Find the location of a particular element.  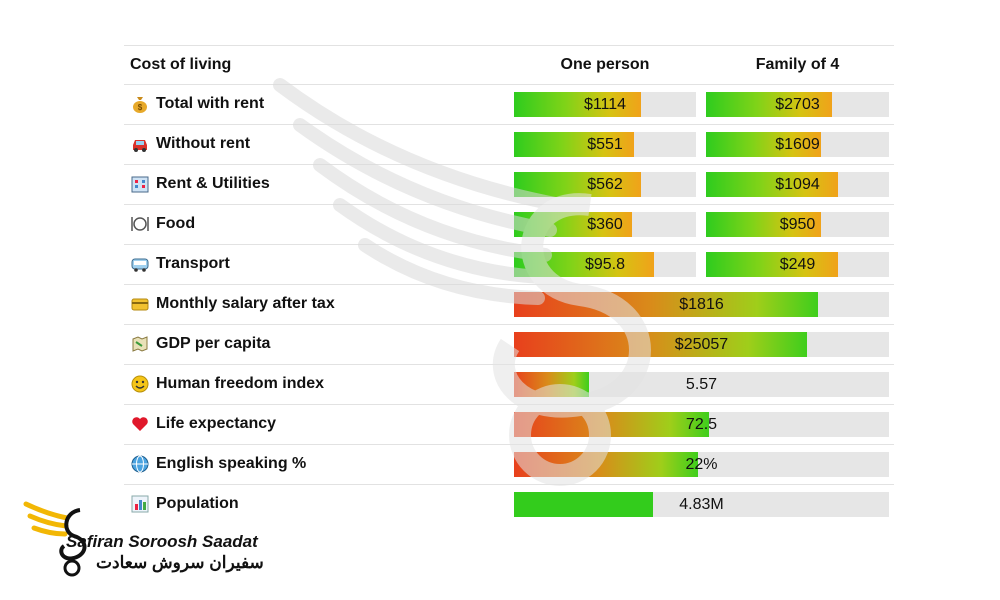

family-bar: $1609 is located at coordinates (797, 144).